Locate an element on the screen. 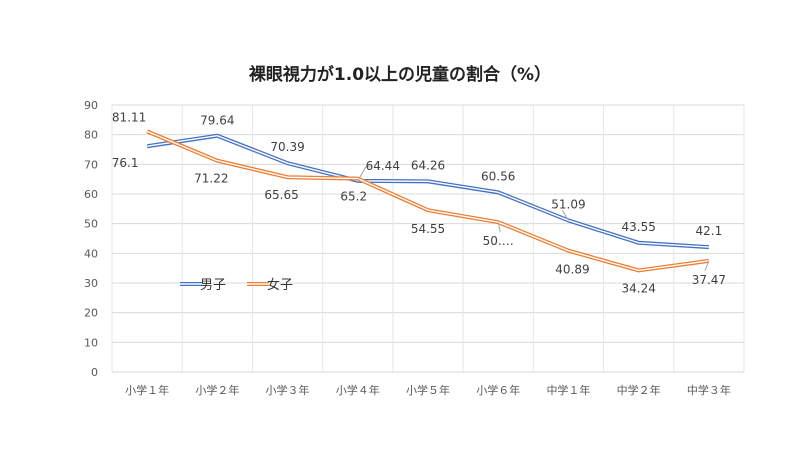  data-label: 37.47 is located at coordinates (709, 280).